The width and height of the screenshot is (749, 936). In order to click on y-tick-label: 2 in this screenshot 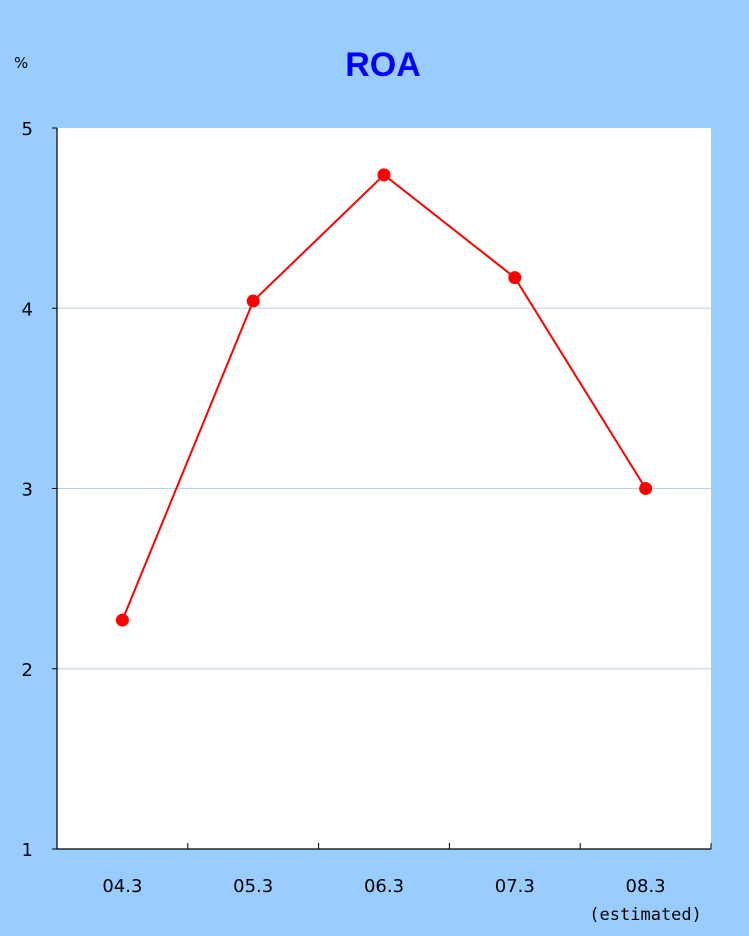, I will do `click(27, 670)`.